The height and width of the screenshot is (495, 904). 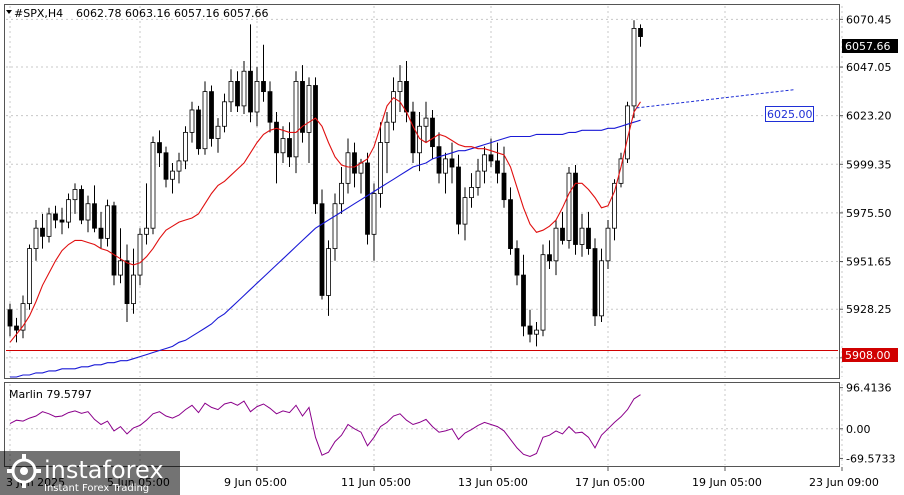 What do you see at coordinates (9, 12) in the screenshot?
I see `dropdown-arrow-icon` at bounding box center [9, 12].